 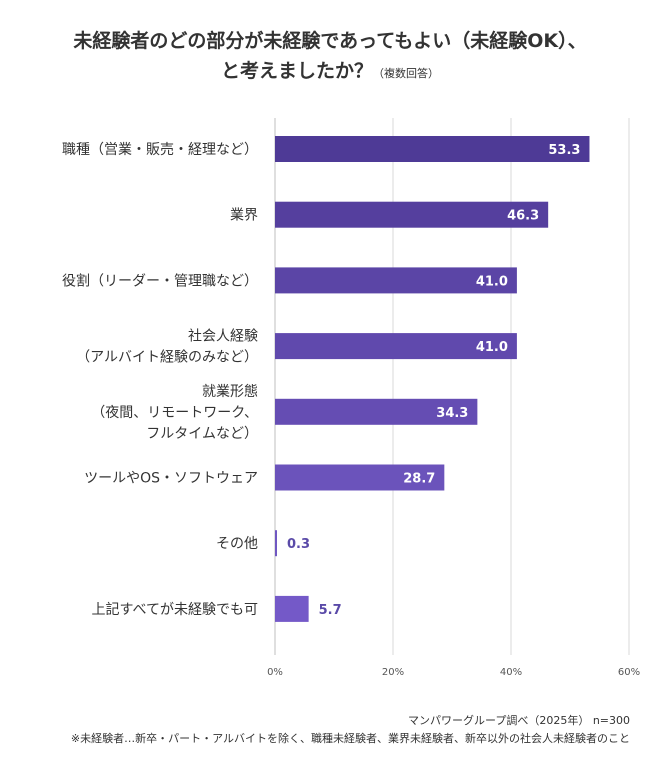 I want to click on bar-value-label: 34.3, so click(x=452, y=413).